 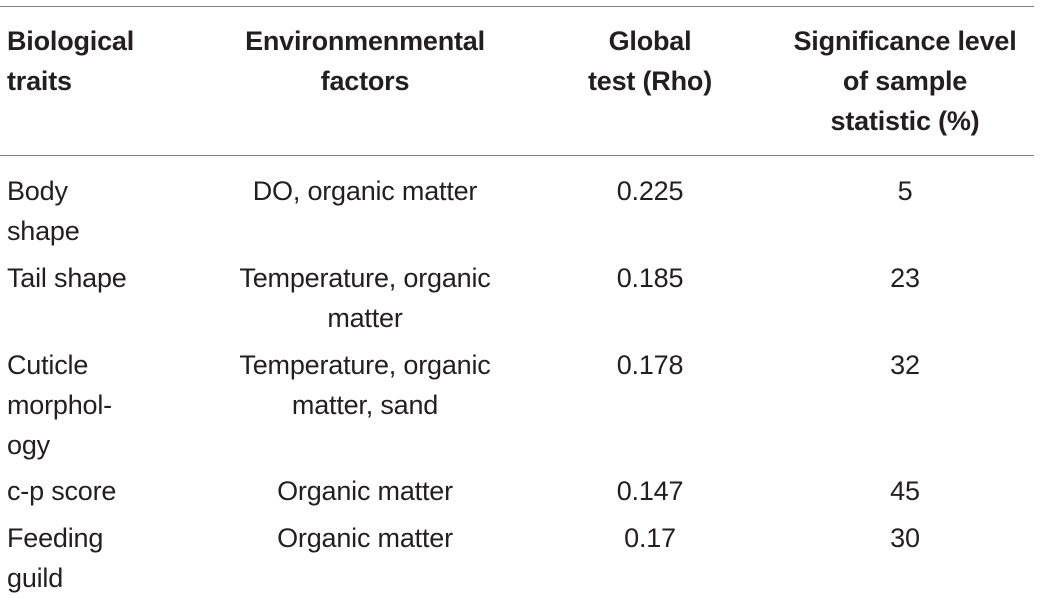 What do you see at coordinates (59, 405) in the screenshot?
I see `row-3-trait: Cuticle morphol- ogy` at bounding box center [59, 405].